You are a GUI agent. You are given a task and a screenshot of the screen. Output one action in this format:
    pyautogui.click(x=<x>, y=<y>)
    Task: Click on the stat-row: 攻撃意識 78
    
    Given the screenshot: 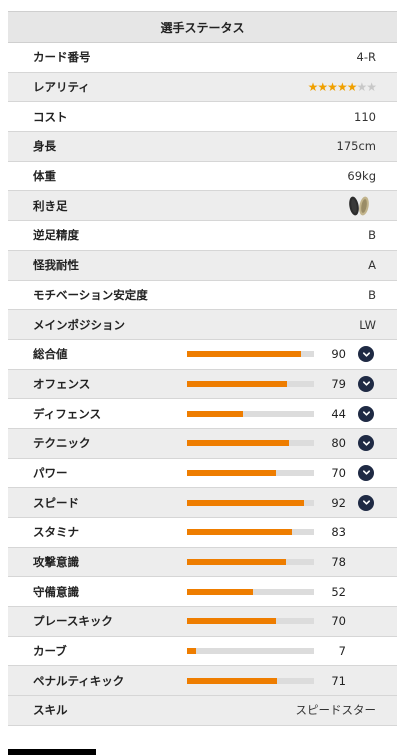 What is the action you would take?
    pyautogui.click(x=202, y=562)
    